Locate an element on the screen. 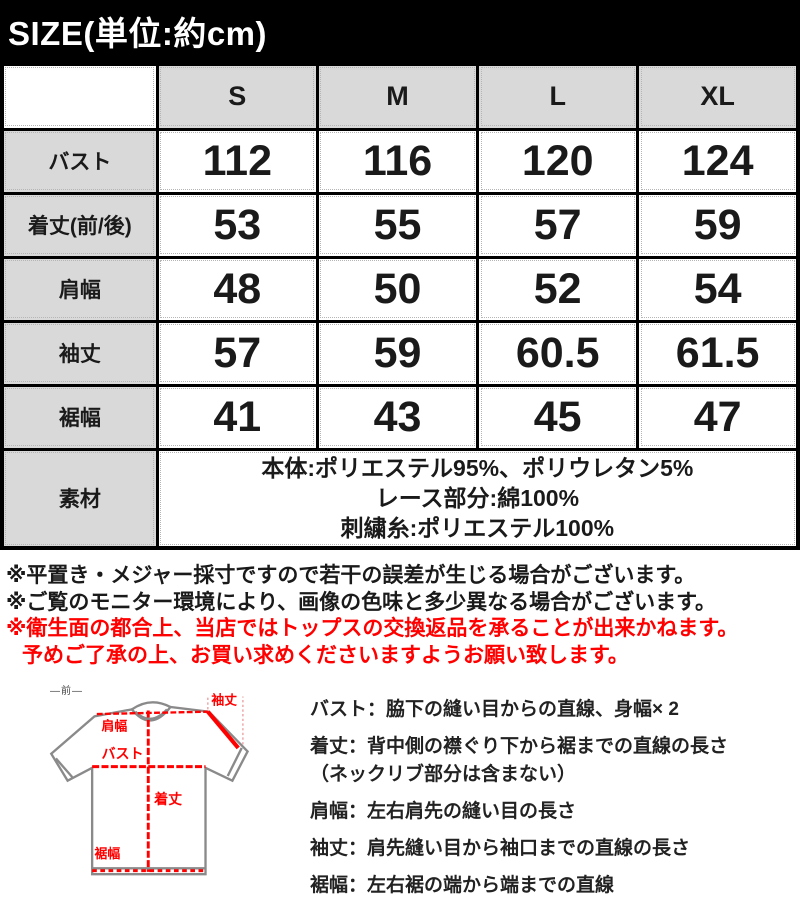  material-line-3: 刺繍糸:ポリエステル100% is located at coordinates (477, 528).